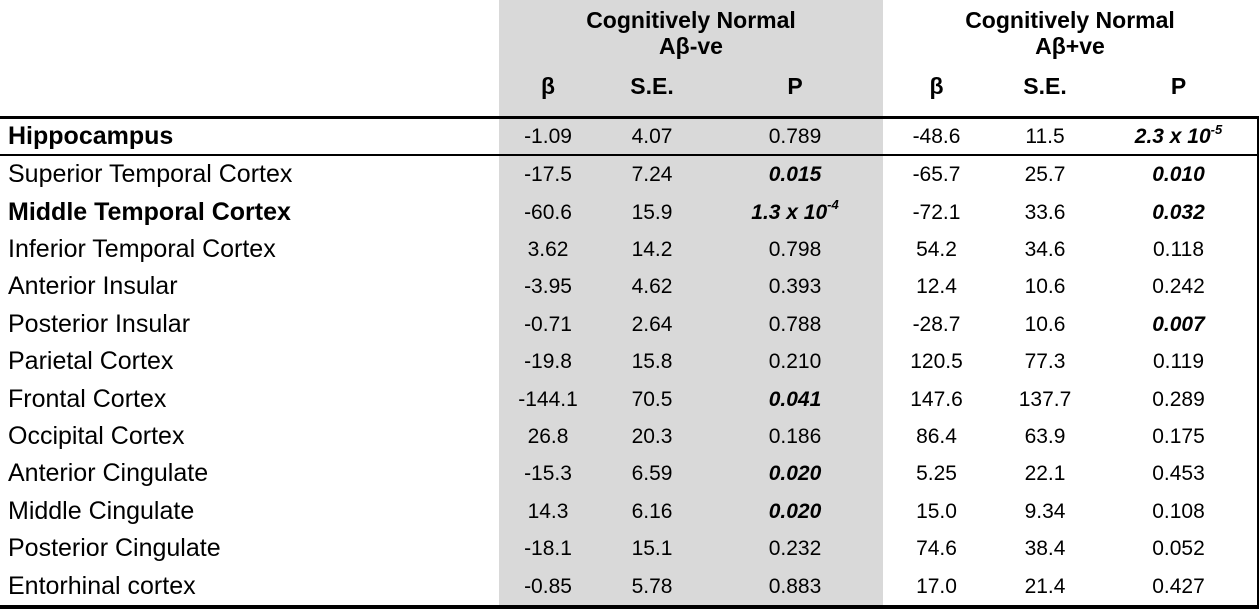 This screenshot has height=615, width=1260. What do you see at coordinates (652, 212) in the screenshot?
I see `se-value: 15.9` at bounding box center [652, 212].